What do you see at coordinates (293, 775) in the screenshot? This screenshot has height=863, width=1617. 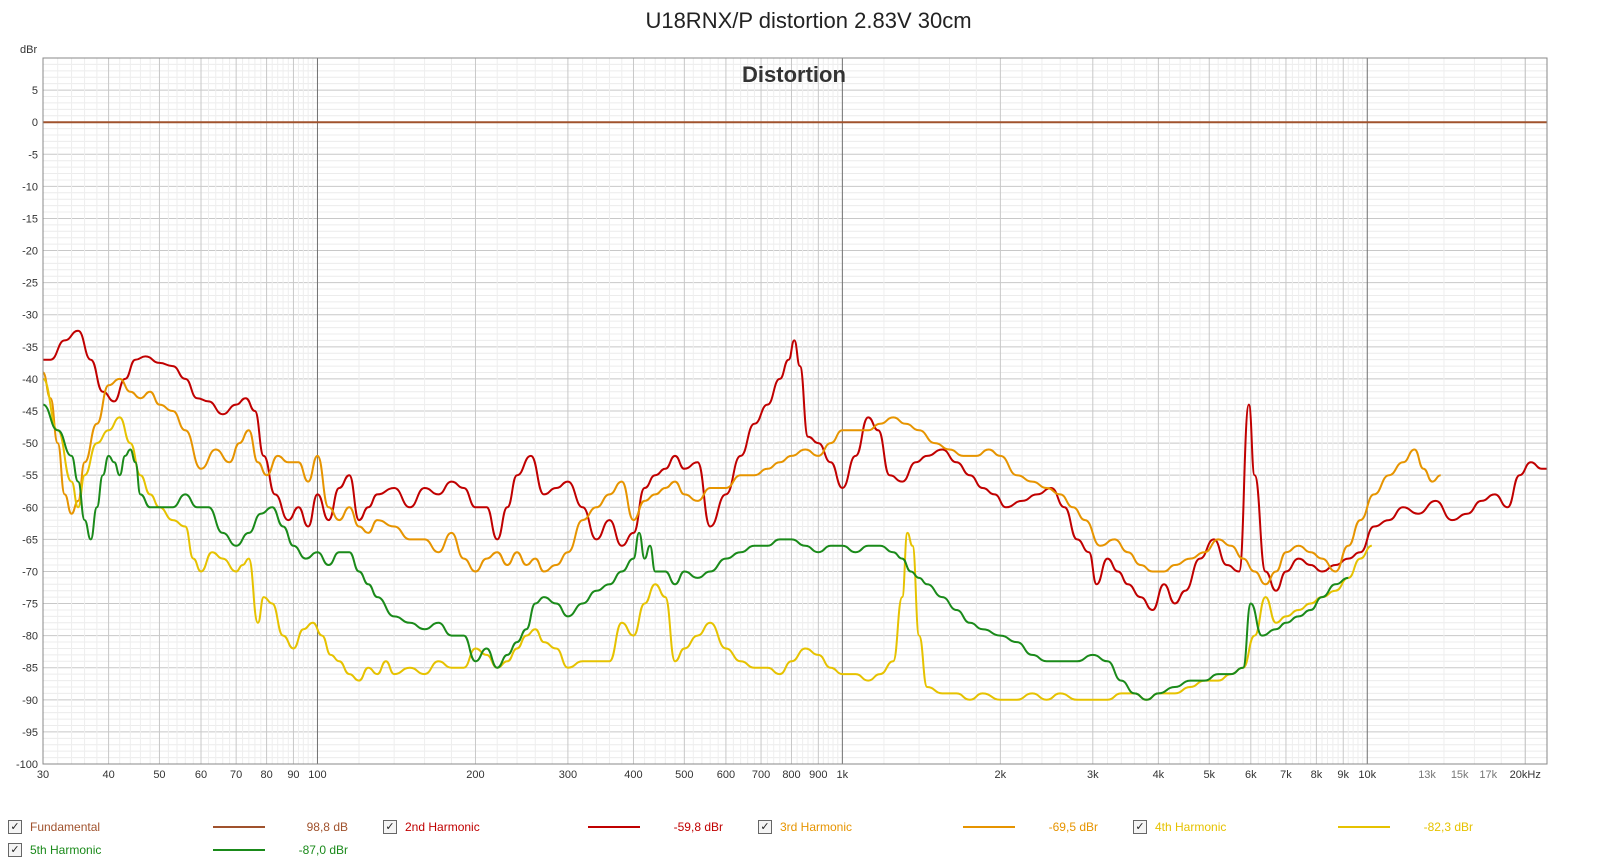 I see `x-tick-label: 90` at bounding box center [293, 775].